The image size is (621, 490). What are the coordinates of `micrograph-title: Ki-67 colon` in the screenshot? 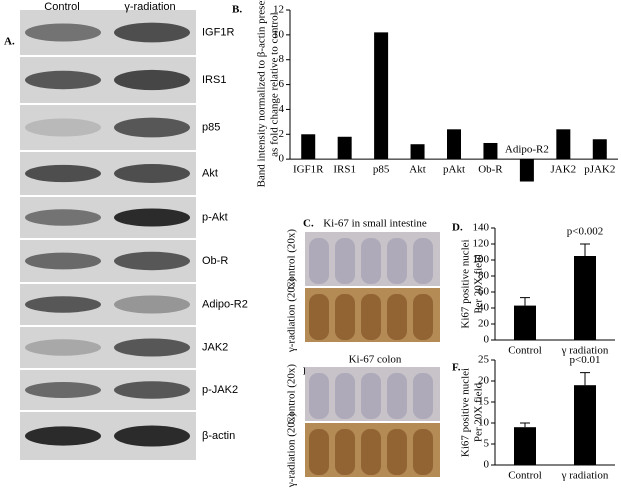 It's located at (375, 360).